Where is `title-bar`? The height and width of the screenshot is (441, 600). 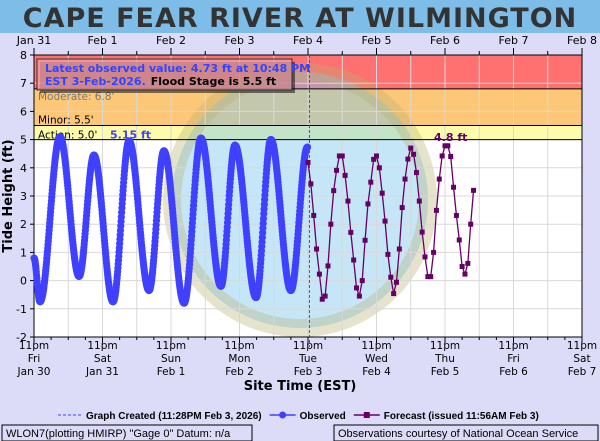 title-bar is located at coordinates (300, 16).